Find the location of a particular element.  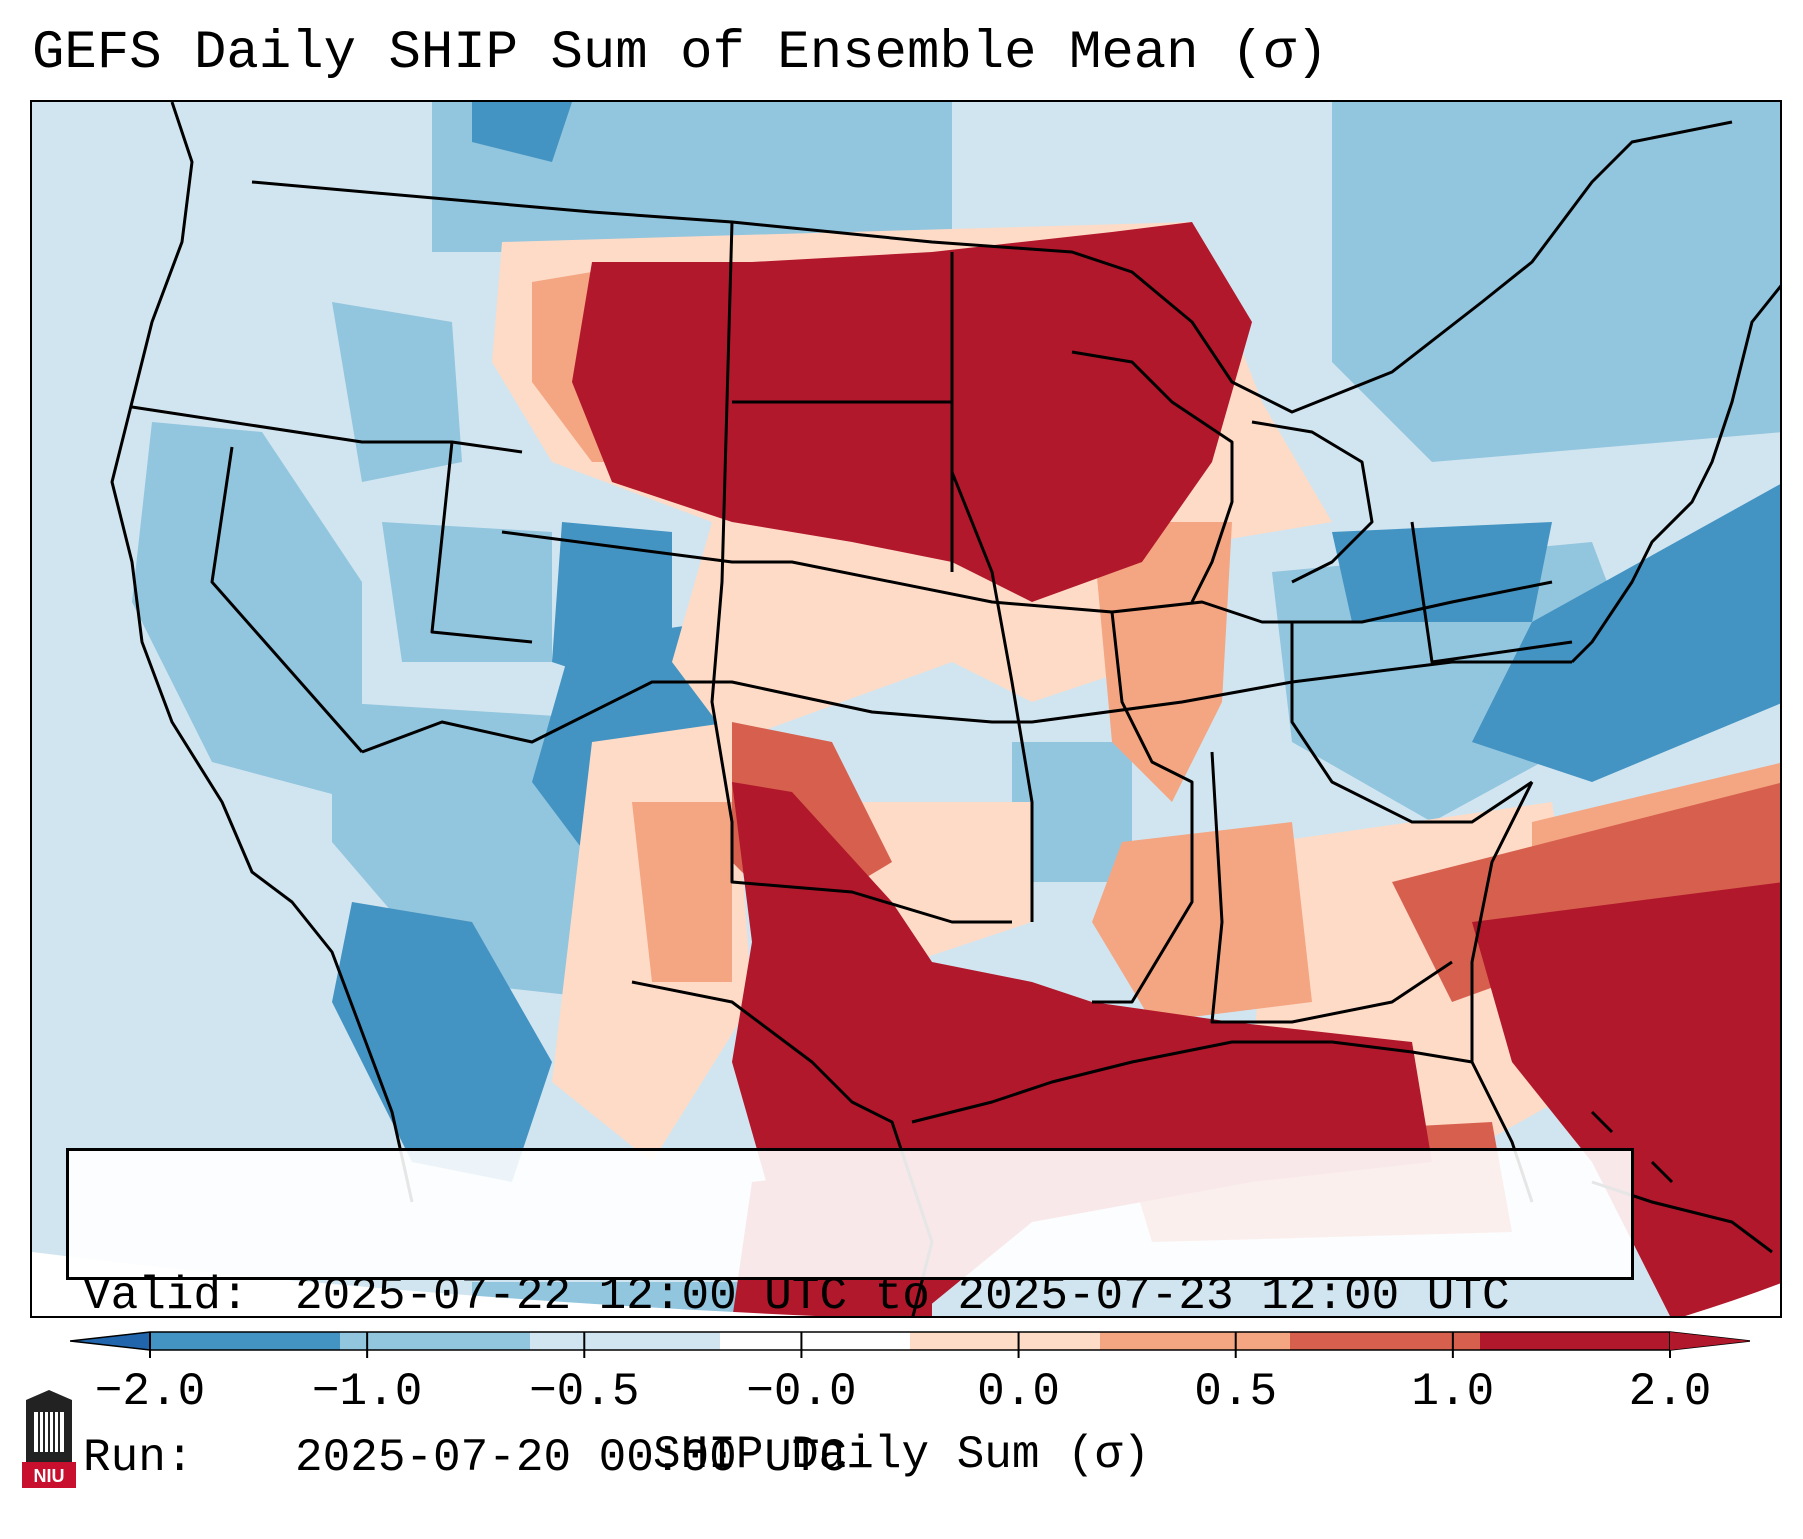

mn-ia-mo-border is located at coordinates (992, 587).